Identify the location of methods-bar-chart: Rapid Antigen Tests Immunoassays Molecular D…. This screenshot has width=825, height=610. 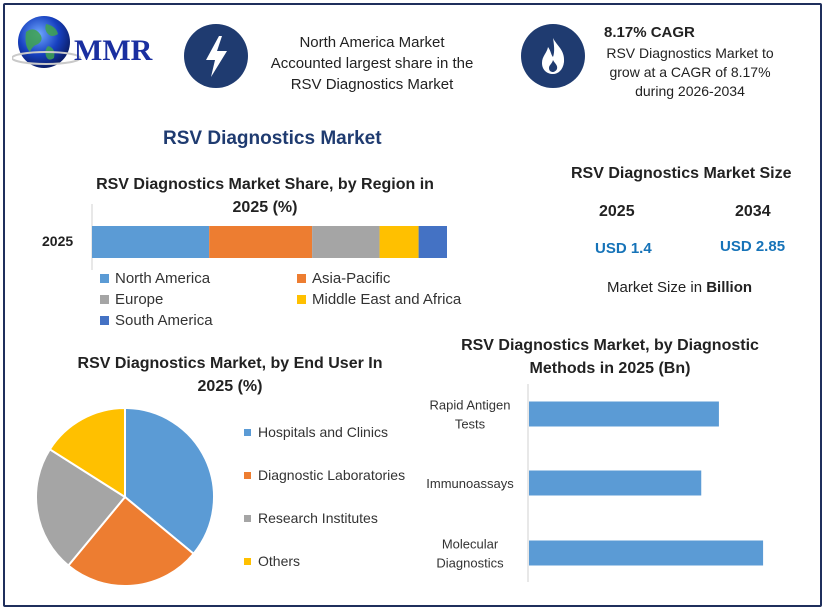
(595, 483).